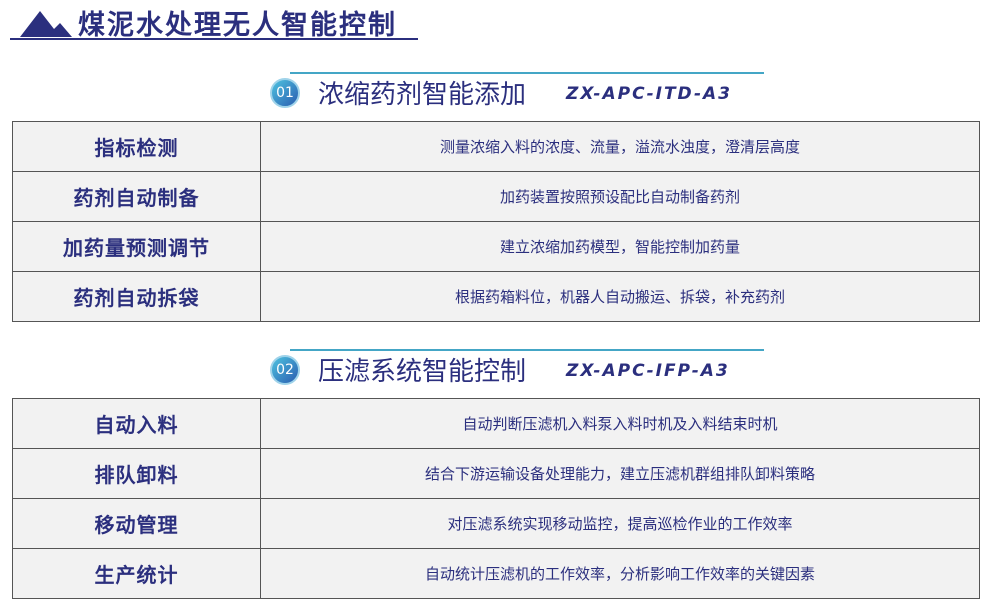 The height and width of the screenshot is (612, 999). Describe the element at coordinates (136, 473) in the screenshot. I see `feature-name: 排队卸料` at that location.